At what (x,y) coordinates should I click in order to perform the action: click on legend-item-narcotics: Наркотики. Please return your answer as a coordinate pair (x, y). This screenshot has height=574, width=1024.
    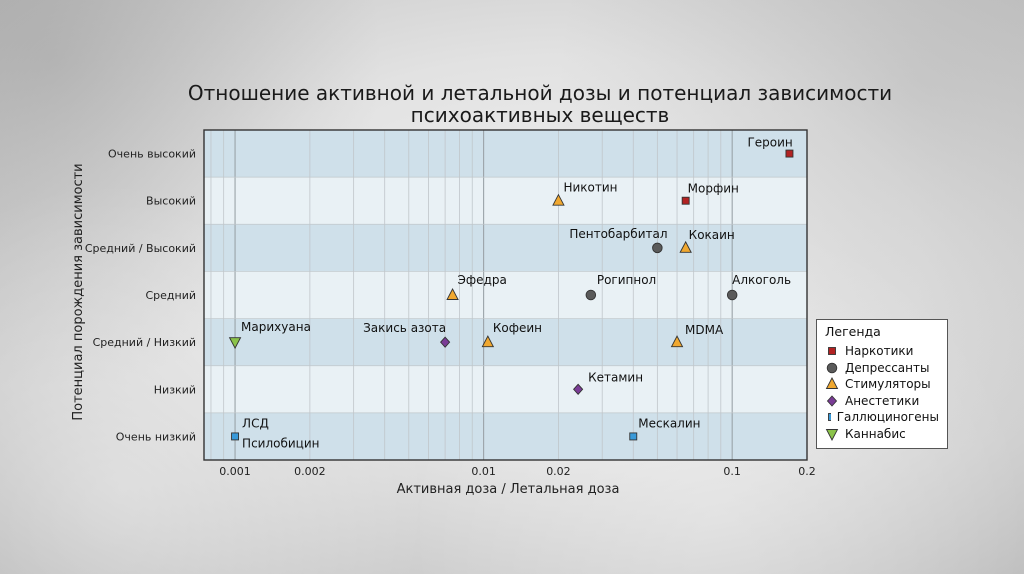
    Looking at the image, I should click on (882, 351).